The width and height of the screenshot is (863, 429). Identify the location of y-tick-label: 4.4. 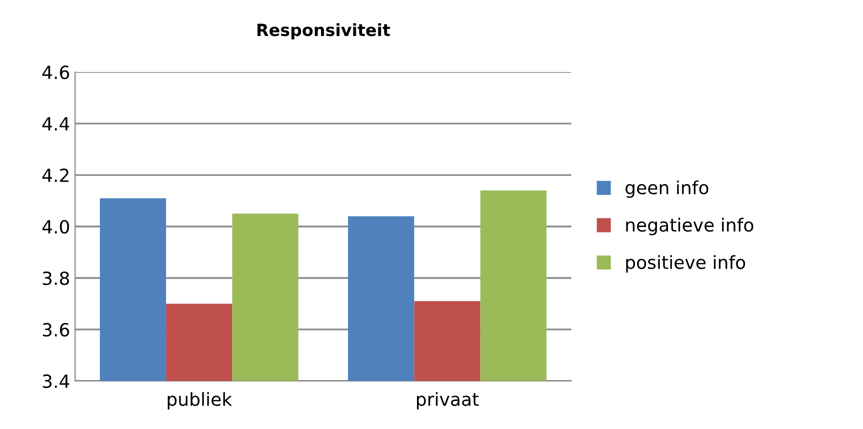
(56, 123).